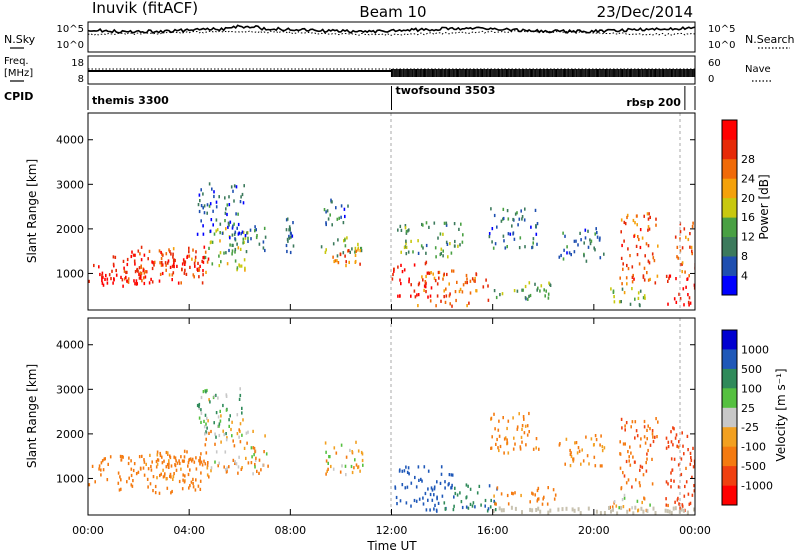 The height and width of the screenshot is (554, 800). I want to click on velocity-patch, so click(236, 452).